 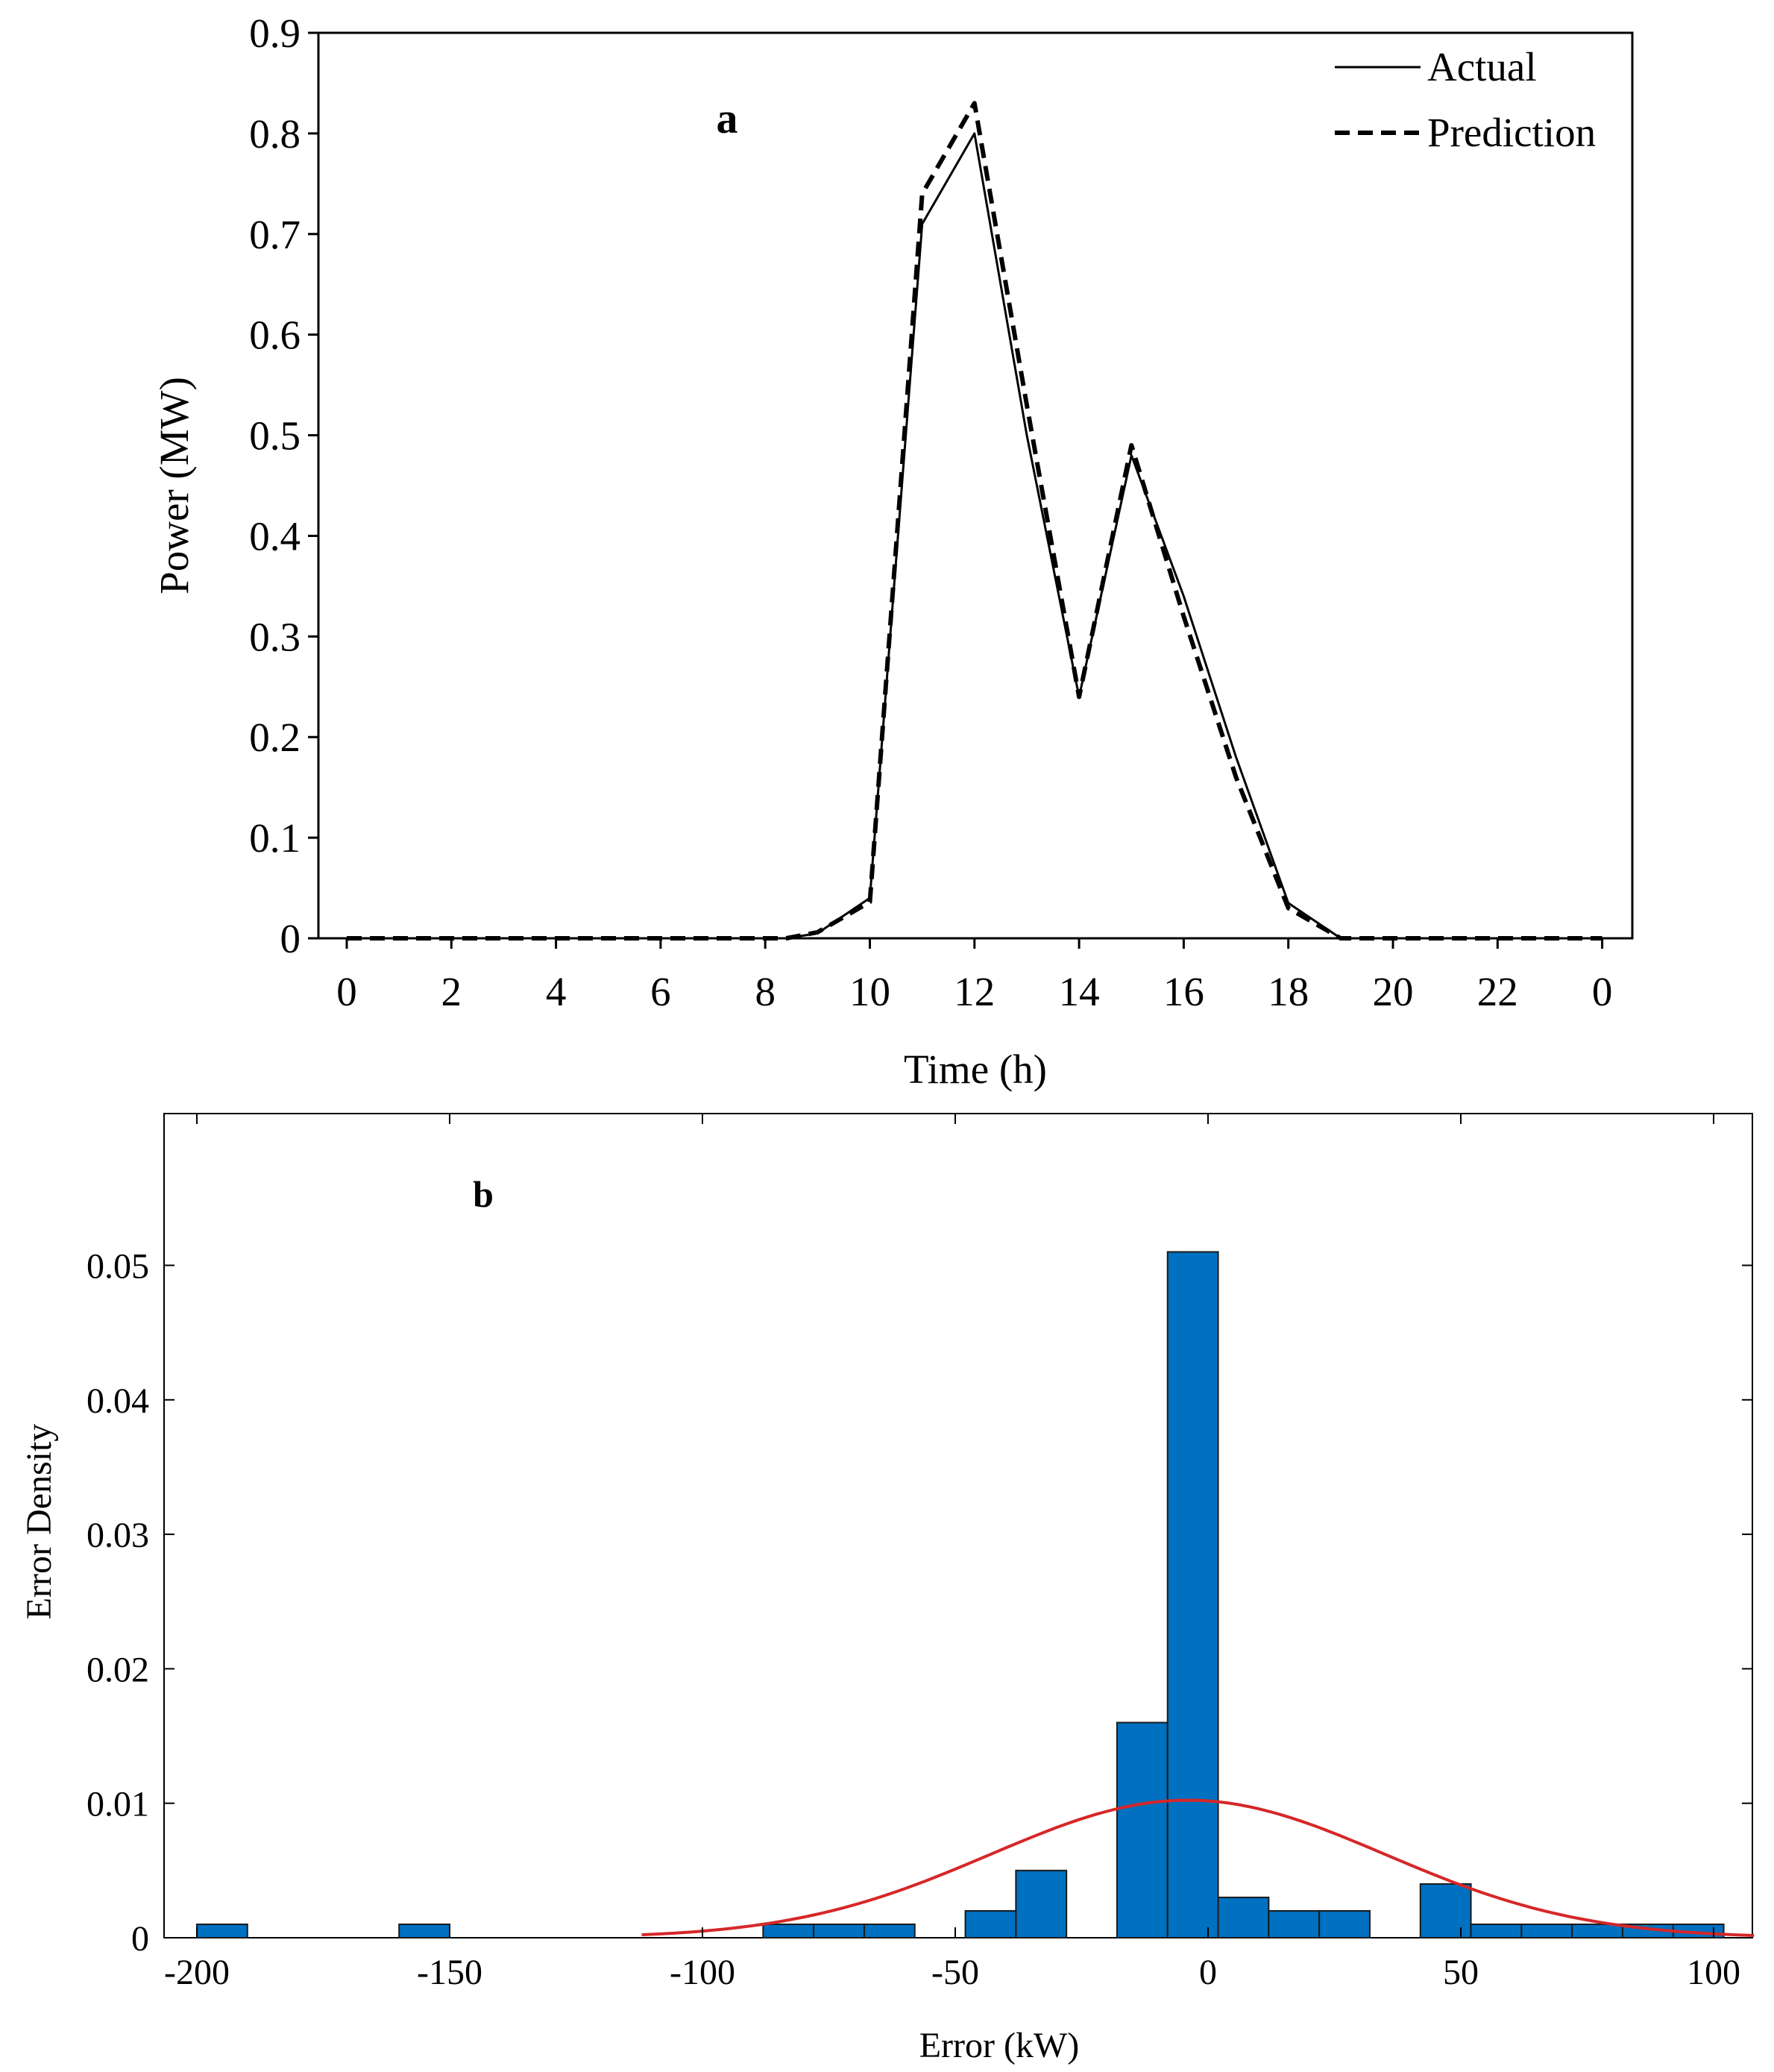 What do you see at coordinates (702, 1972) in the screenshot?
I see `x-tick-label: -100` at bounding box center [702, 1972].